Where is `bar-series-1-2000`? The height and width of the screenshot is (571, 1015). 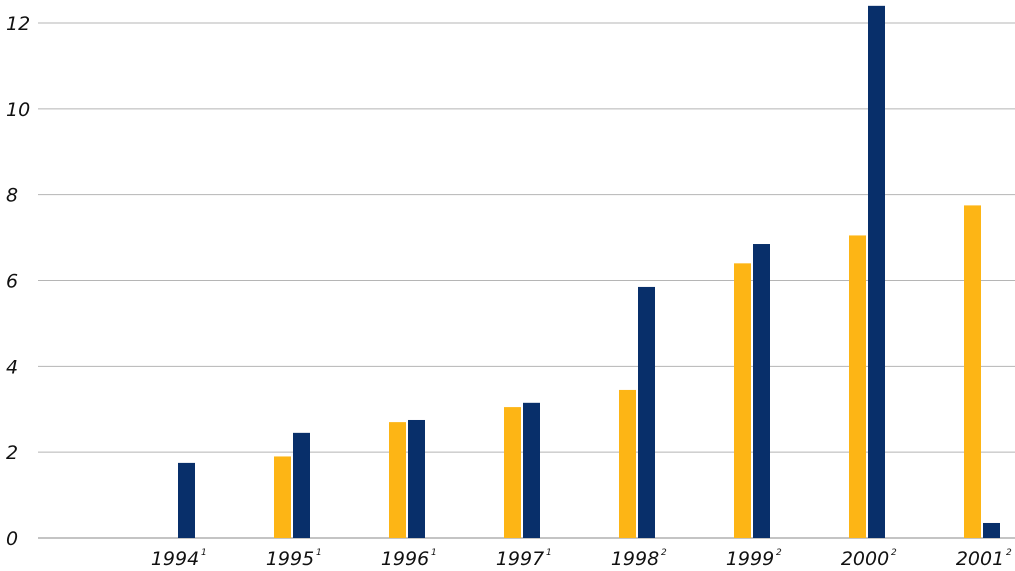
bar-series-1-2000 is located at coordinates (857, 386).